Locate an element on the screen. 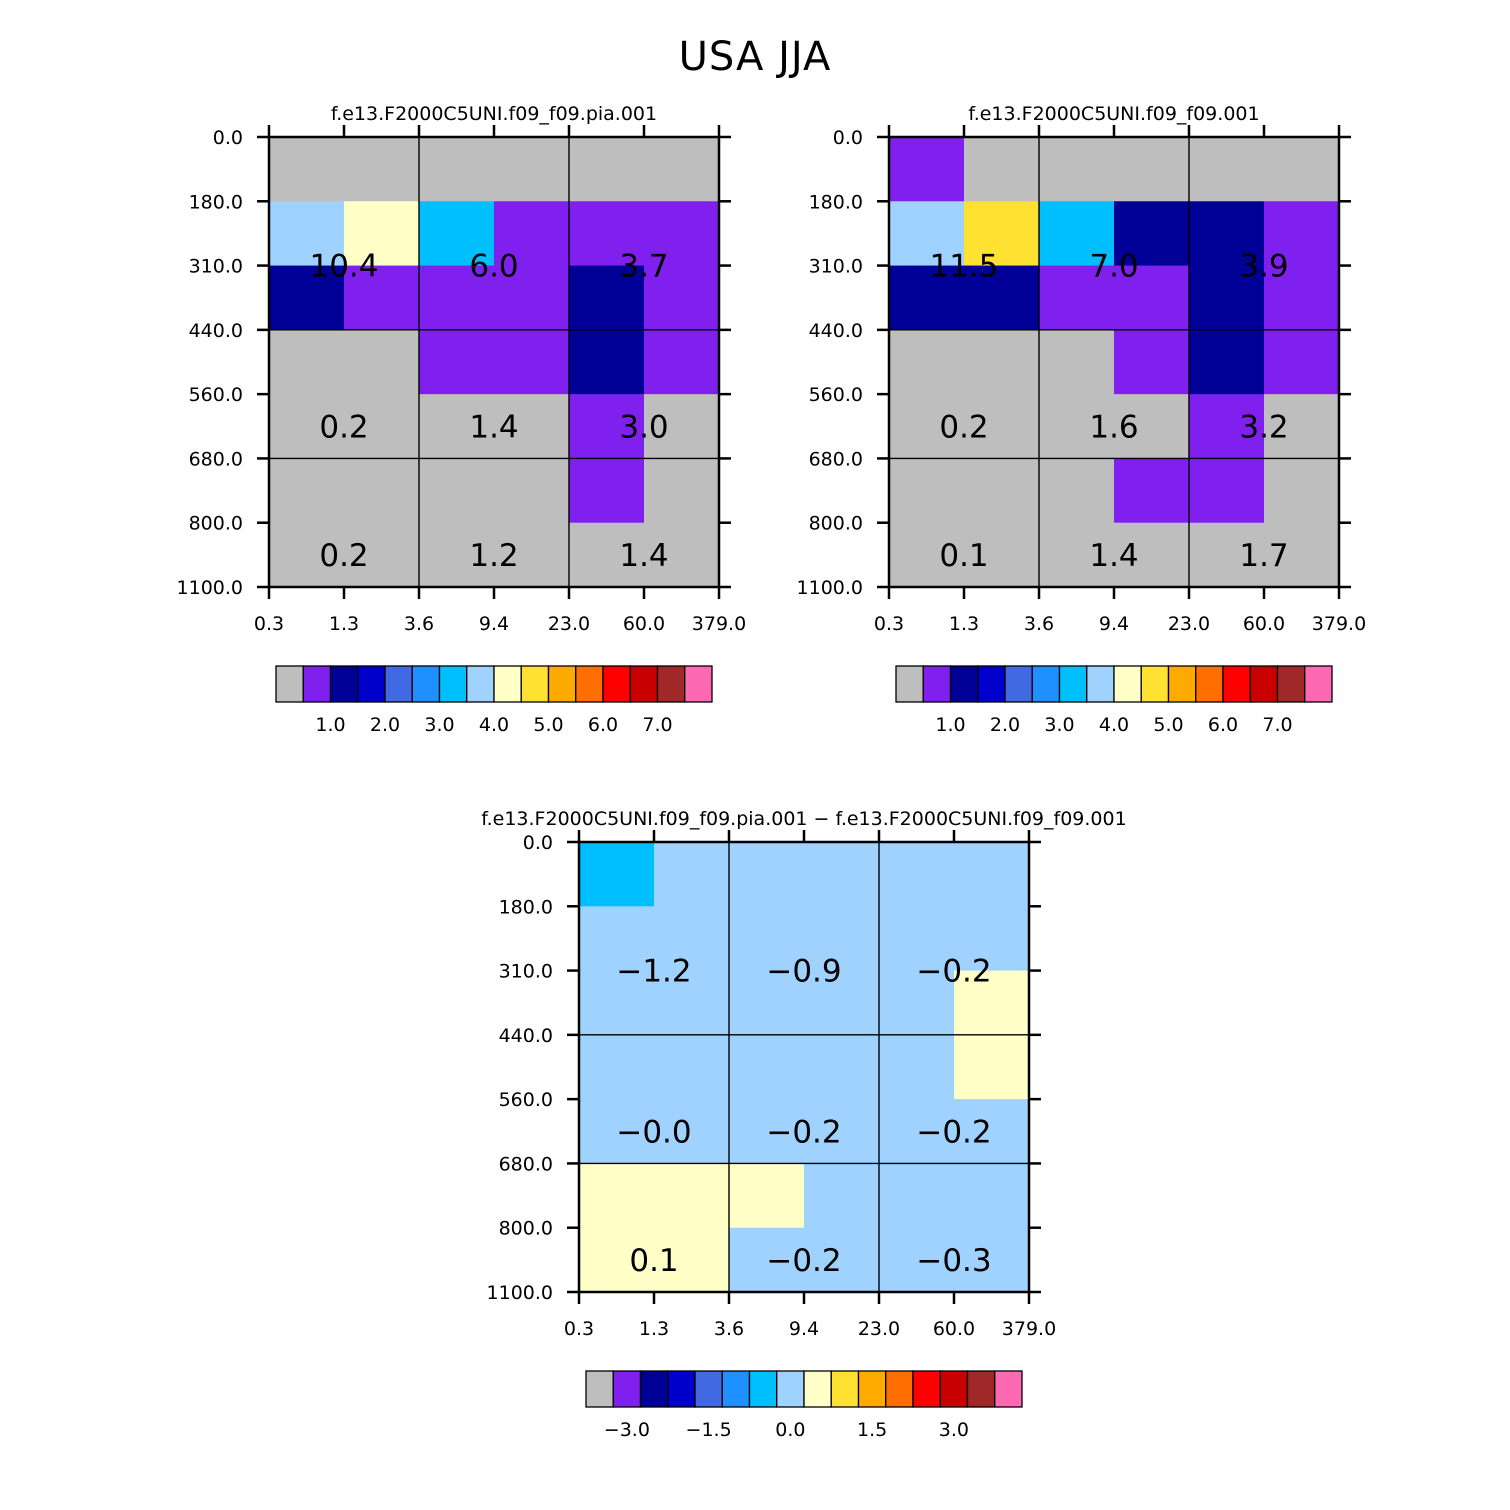 The width and height of the screenshot is (1510, 1510). cell-value-label: 7.0 is located at coordinates (1113, 267).